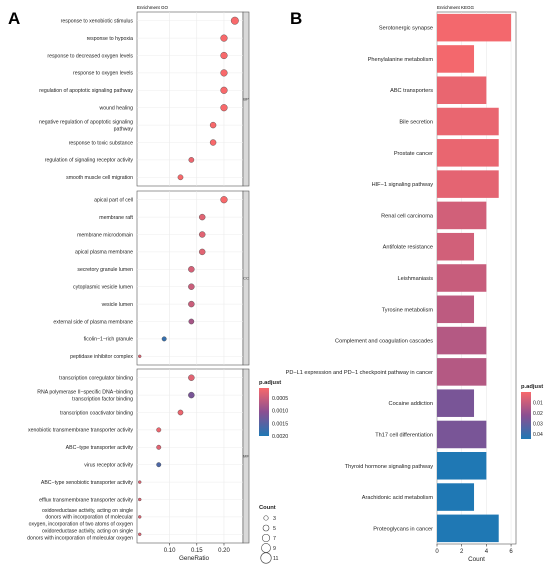 This screenshot has height=565, width=550. I want to click on legend-tick-label: 0.0015, so click(280, 424).